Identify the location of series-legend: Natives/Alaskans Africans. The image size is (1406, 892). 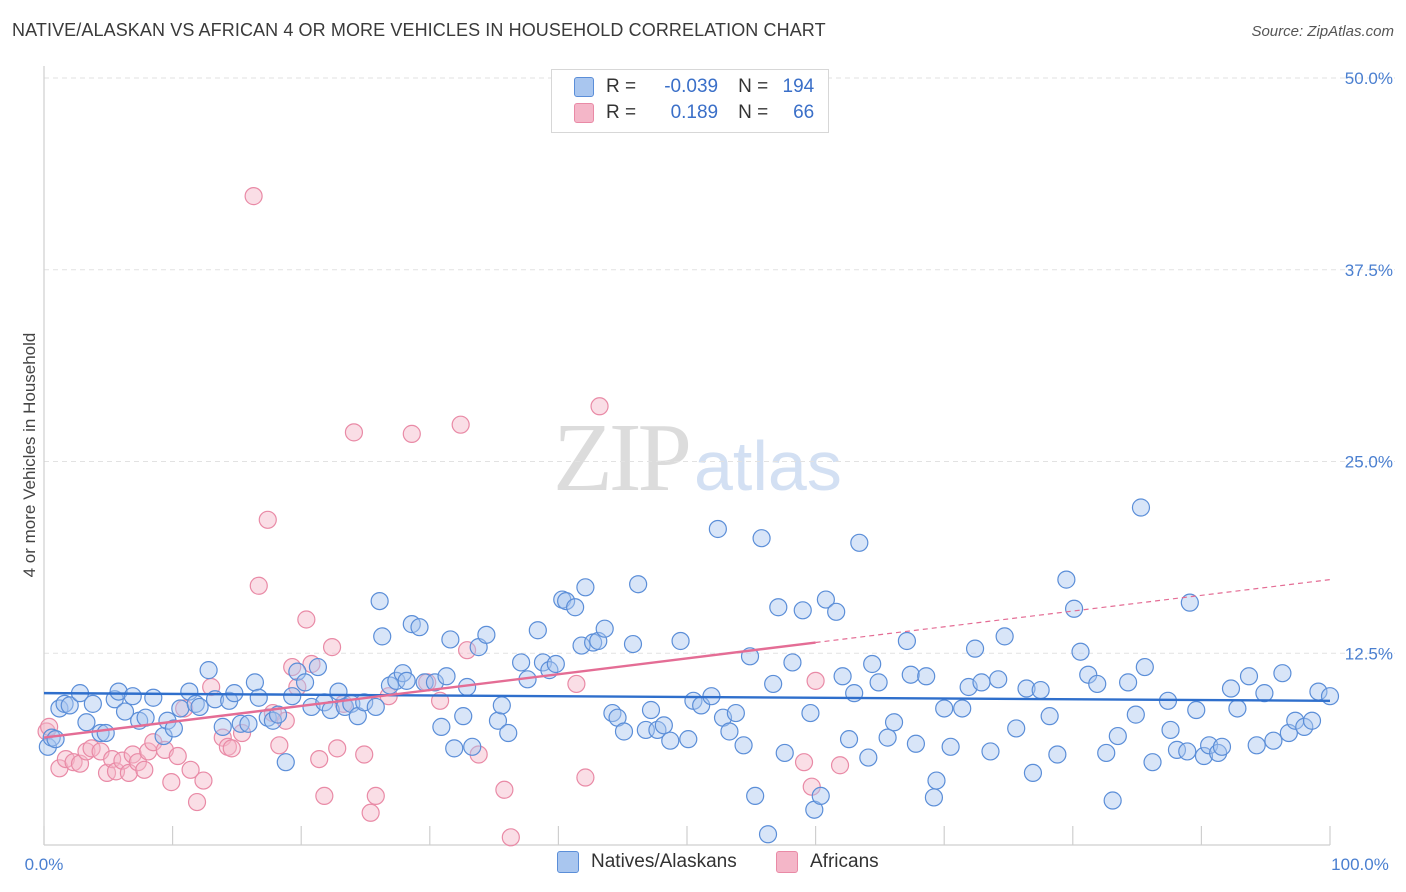
(703, 864).